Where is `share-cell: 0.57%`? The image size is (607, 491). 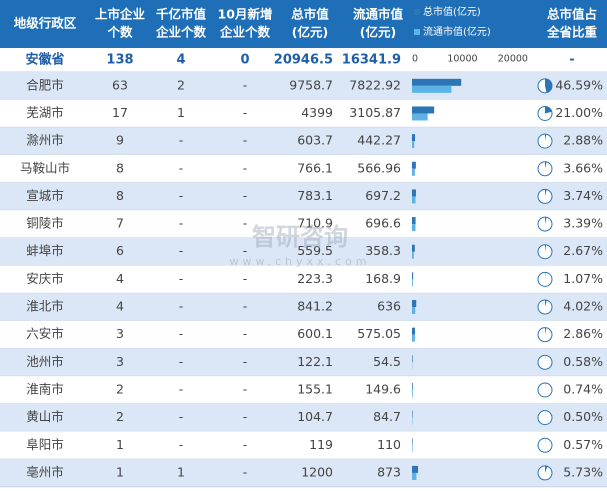 share-cell: 0.57% is located at coordinates (583, 444).